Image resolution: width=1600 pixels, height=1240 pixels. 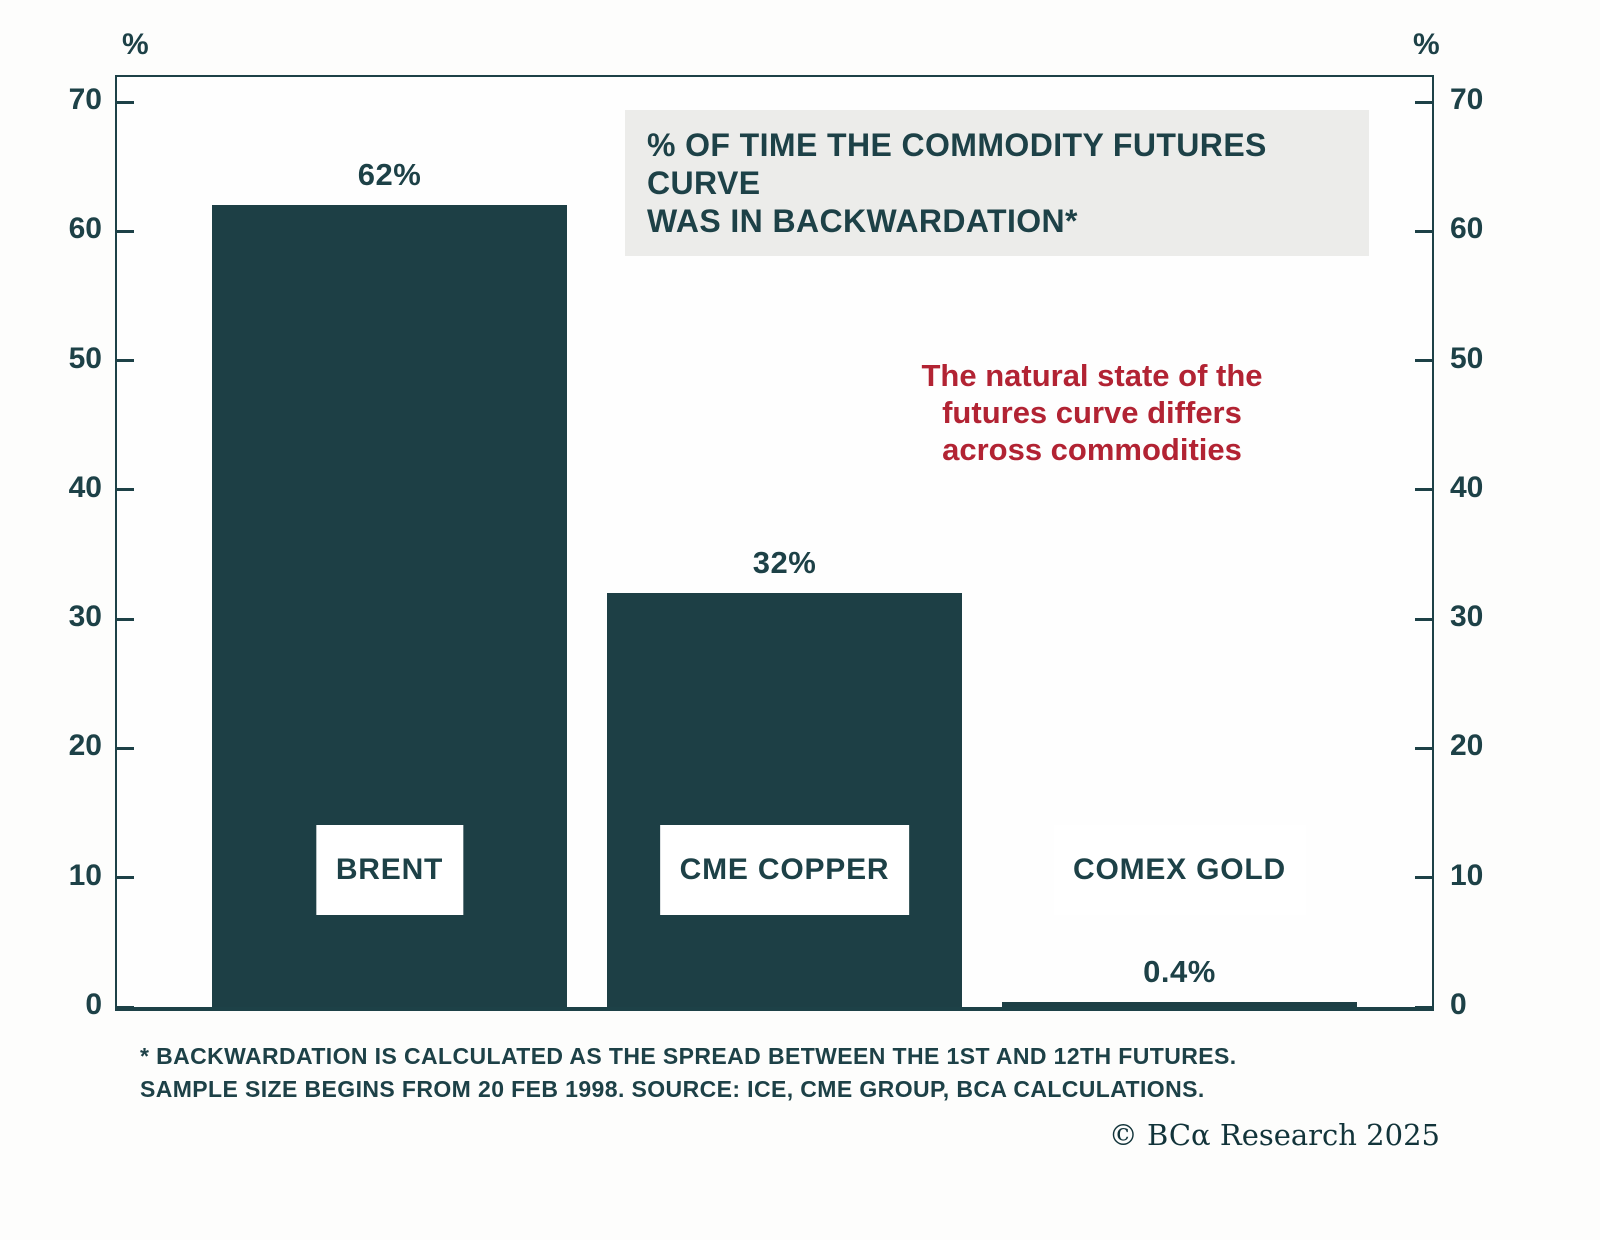 I want to click on bar-value-label-cme-copper: 32%, so click(x=784, y=563).